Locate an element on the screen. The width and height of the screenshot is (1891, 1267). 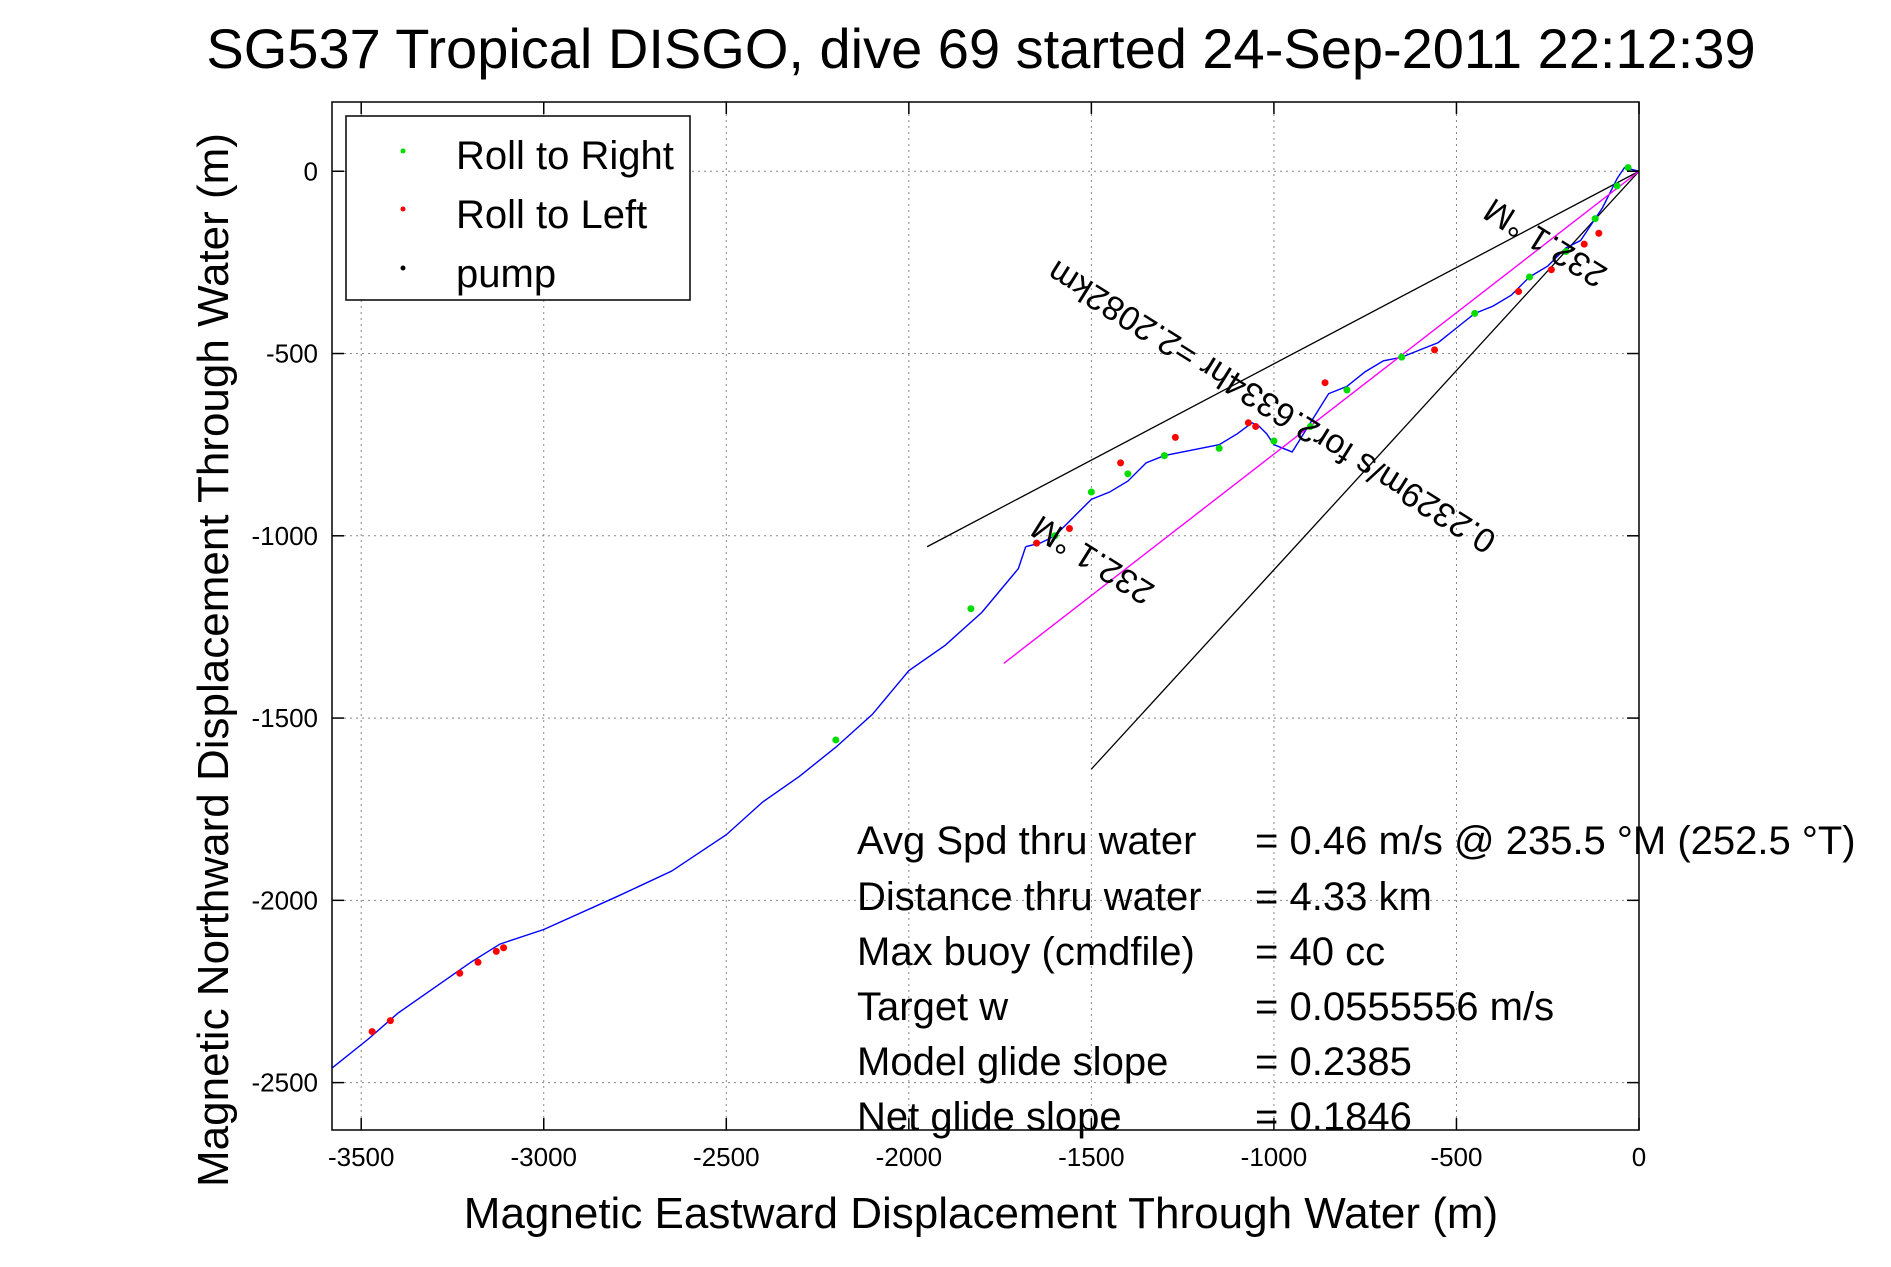
stat-value-target-w: = 0.0555556 m/s is located at coordinates (1404, 1007).